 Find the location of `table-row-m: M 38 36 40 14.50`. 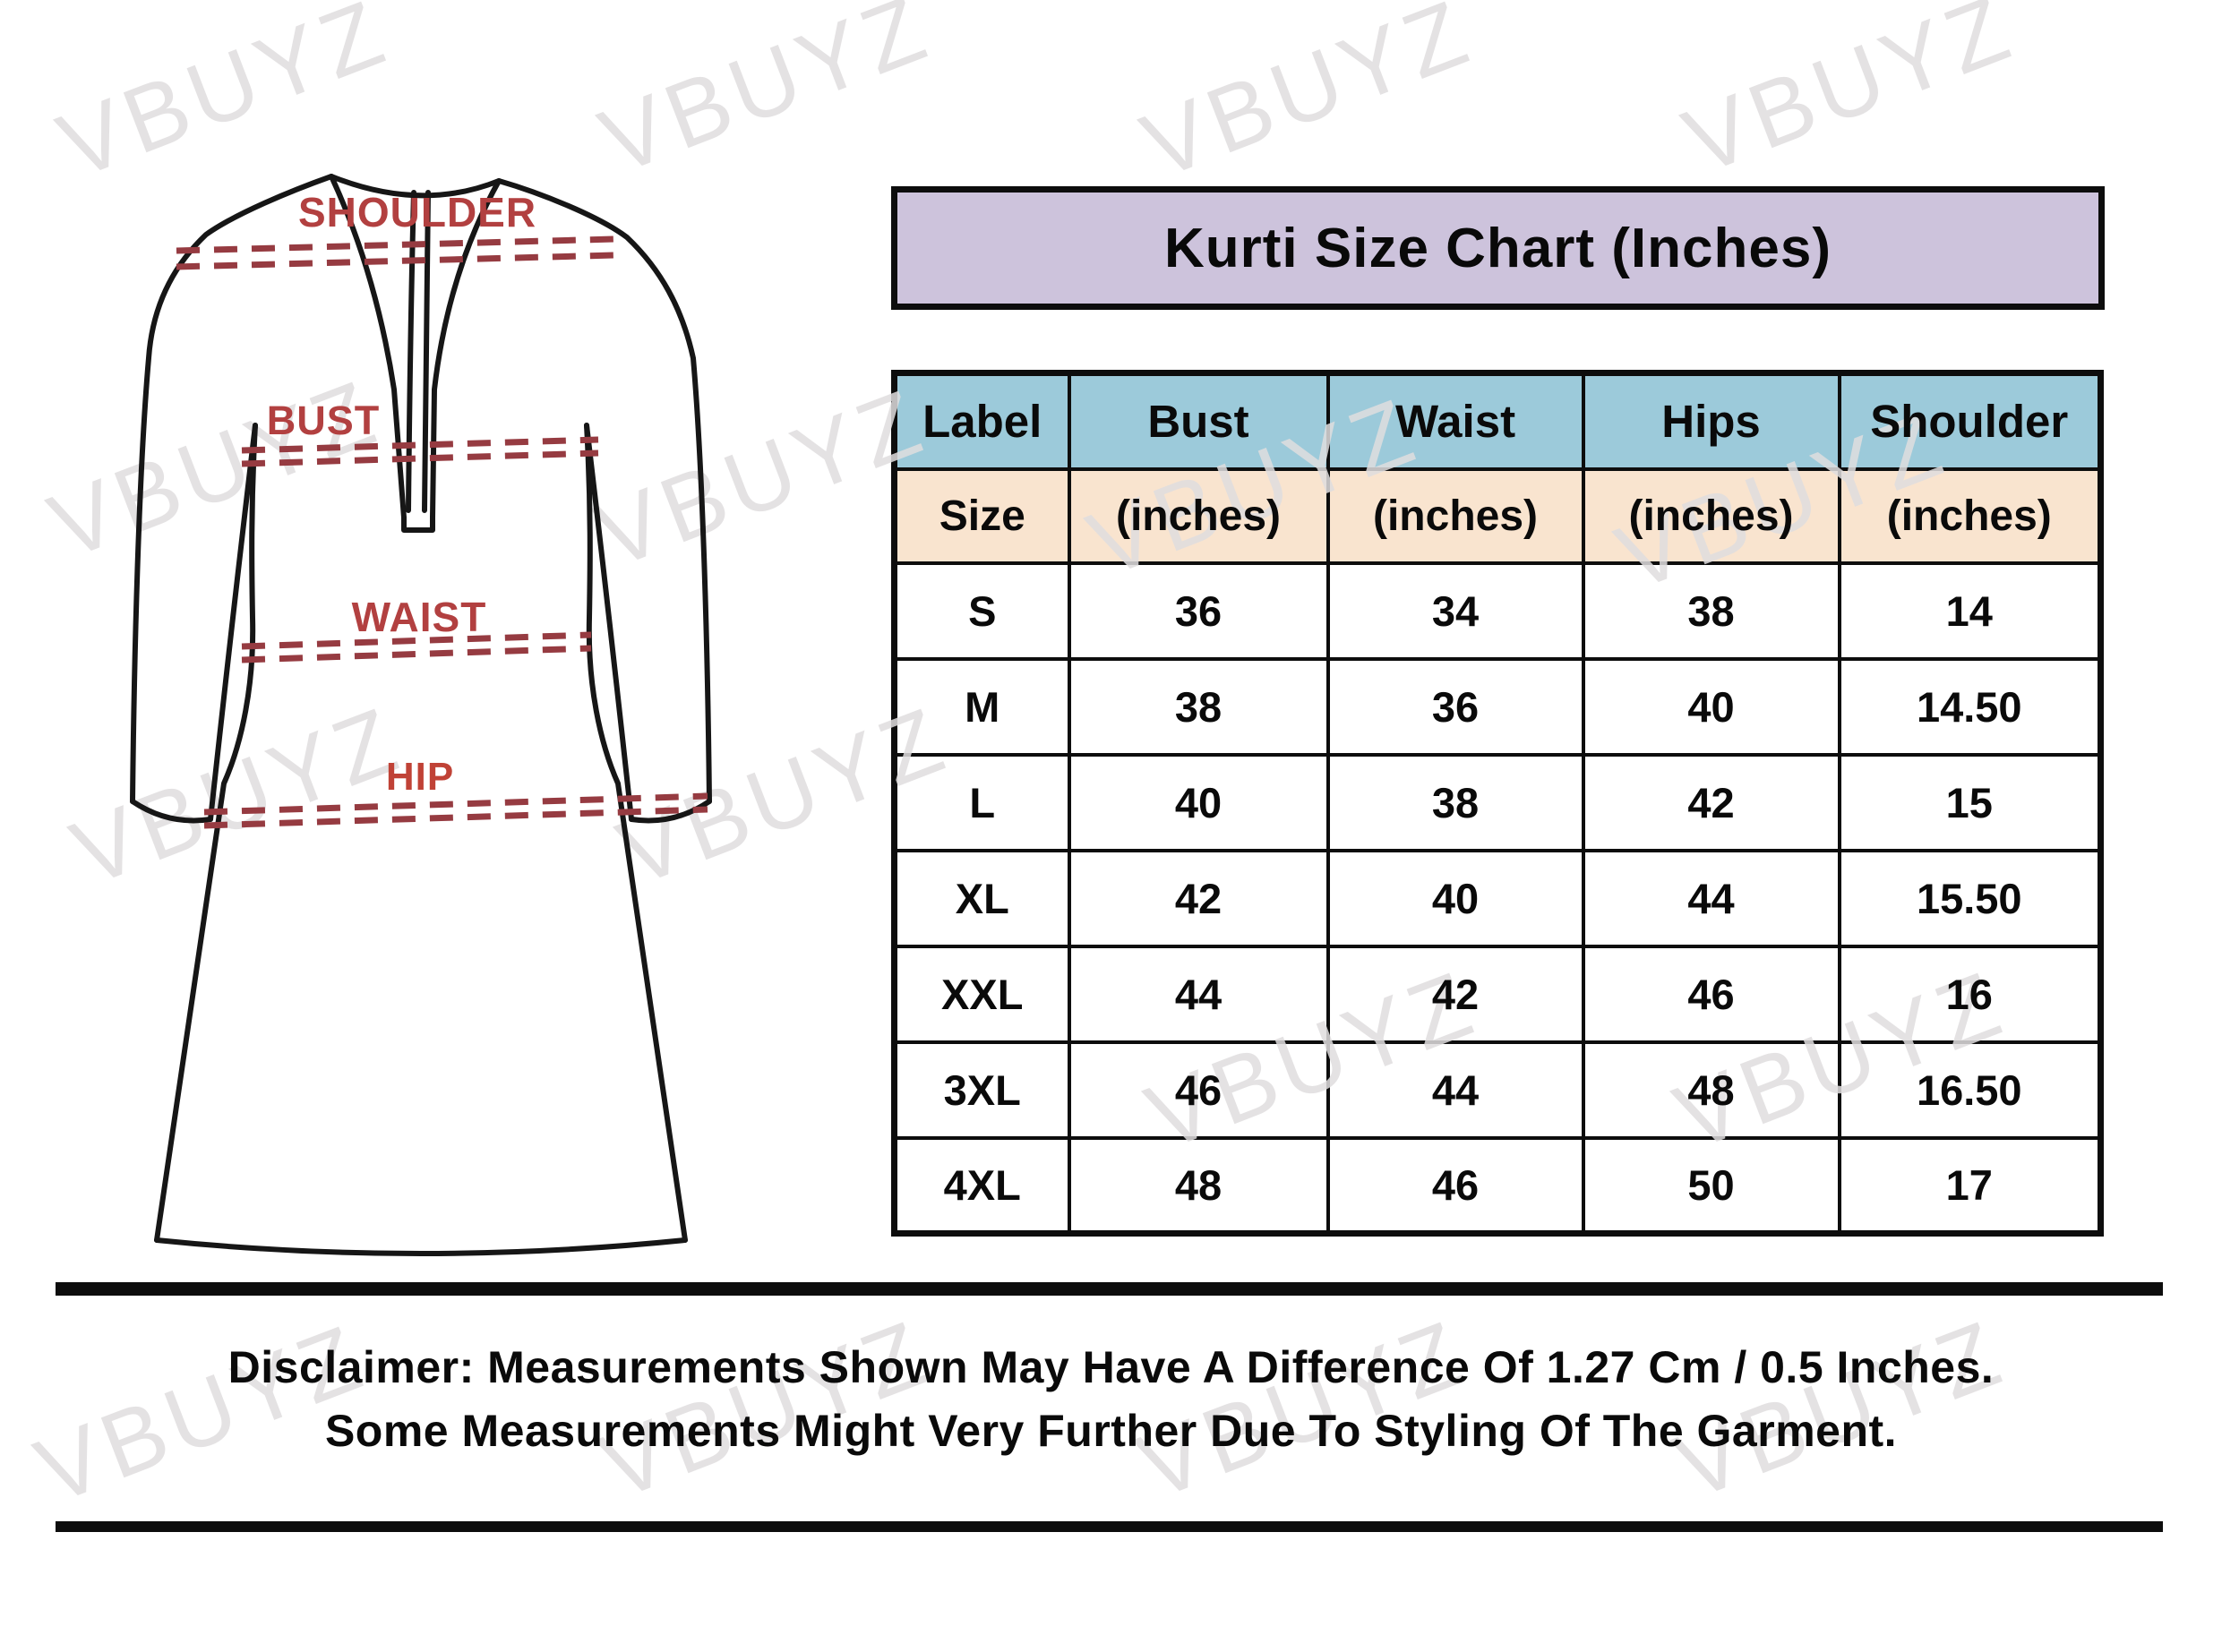

table-row-m: M 38 36 40 14.50 is located at coordinates (1497, 706).